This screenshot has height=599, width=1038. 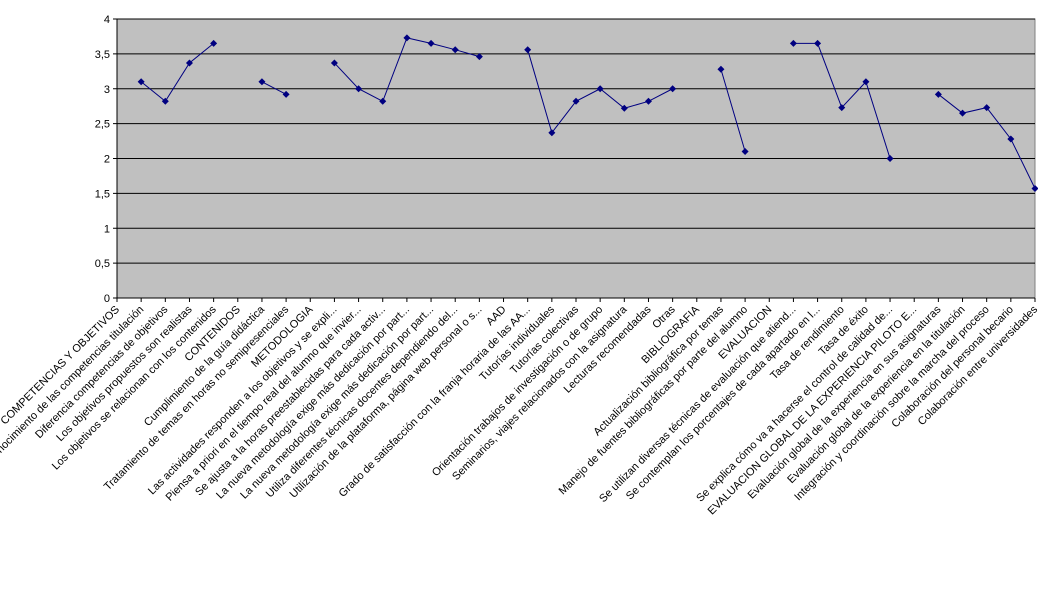 I want to click on y-tick-label: 3, so click(x=107, y=90).